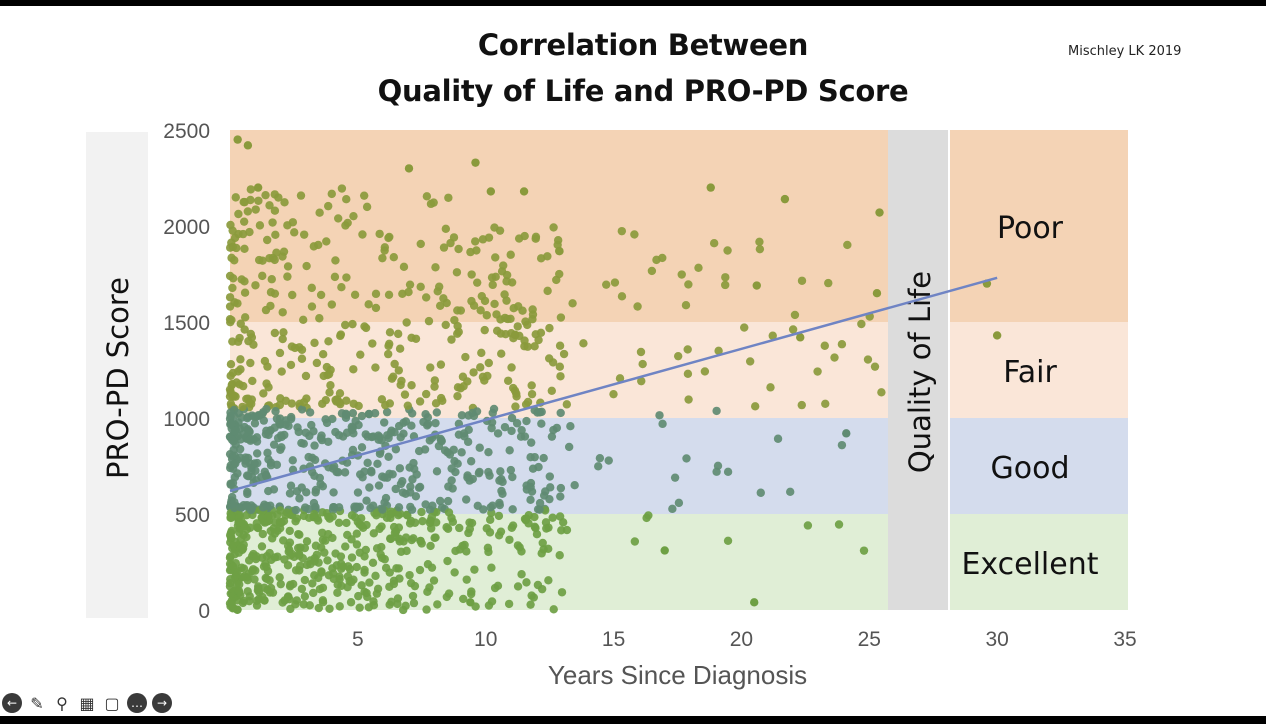 The image size is (1266, 724). I want to click on zoom-icon: ⚲, so click(62, 703).